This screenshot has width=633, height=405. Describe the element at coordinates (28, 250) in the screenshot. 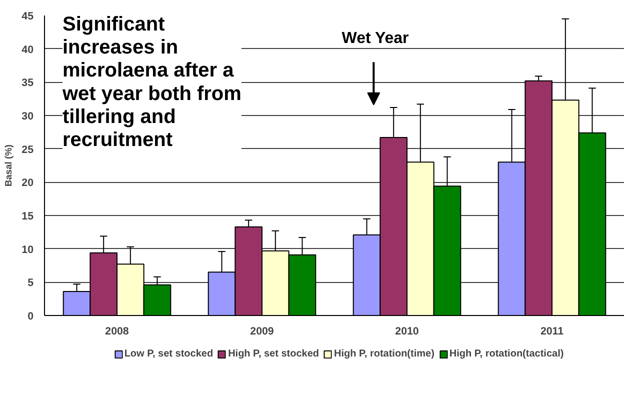

I see `y-tick-label: 10` at that location.